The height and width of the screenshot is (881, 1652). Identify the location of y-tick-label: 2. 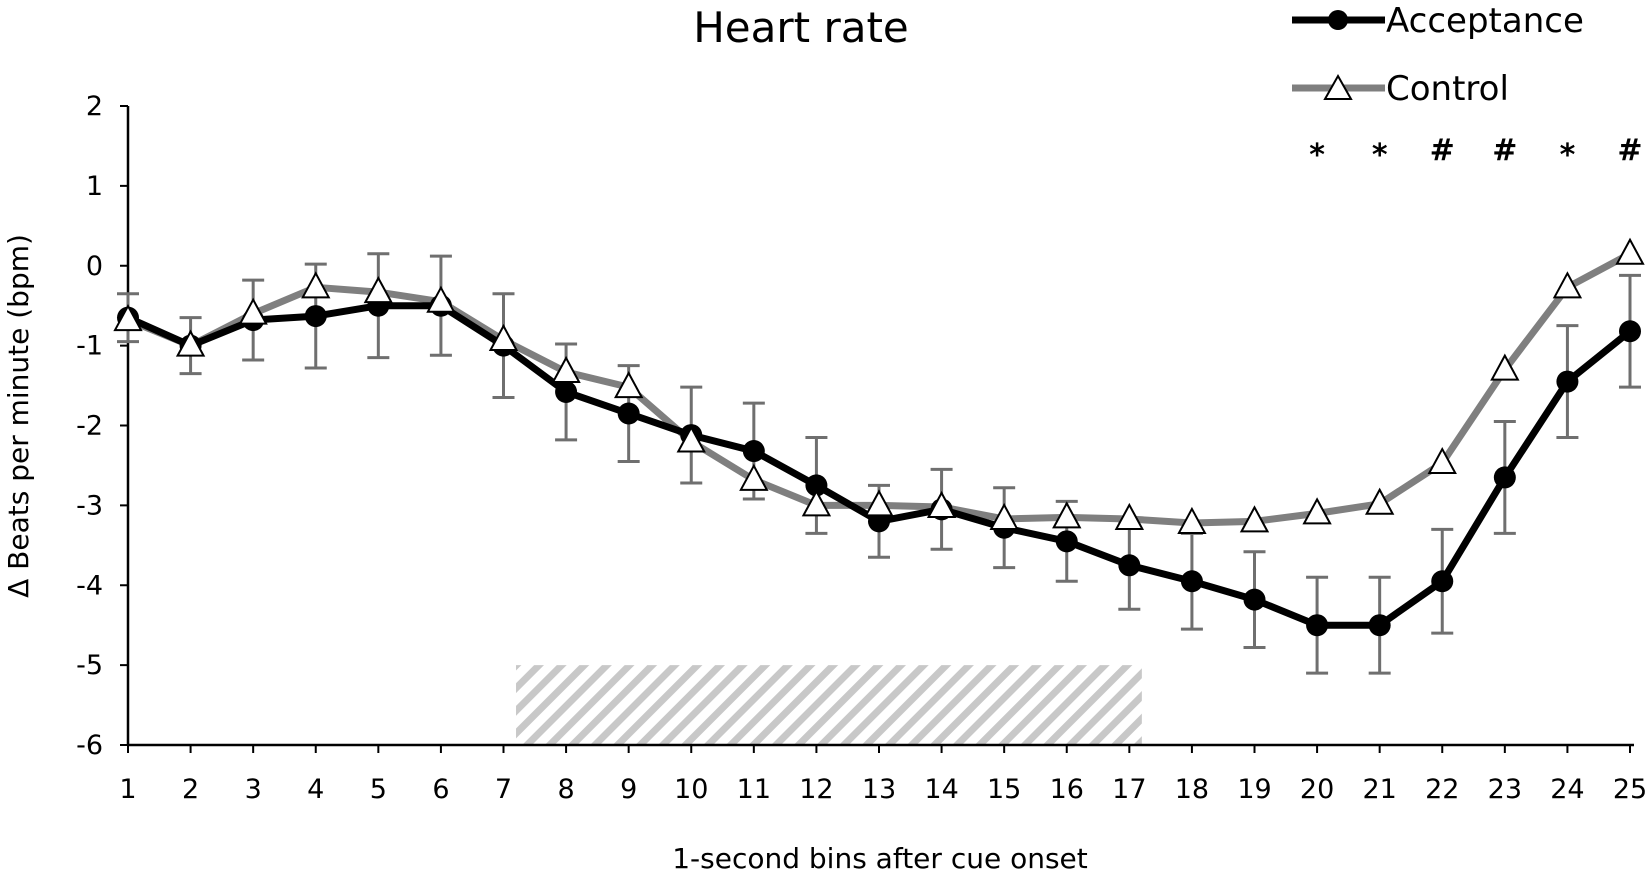
(94, 106).